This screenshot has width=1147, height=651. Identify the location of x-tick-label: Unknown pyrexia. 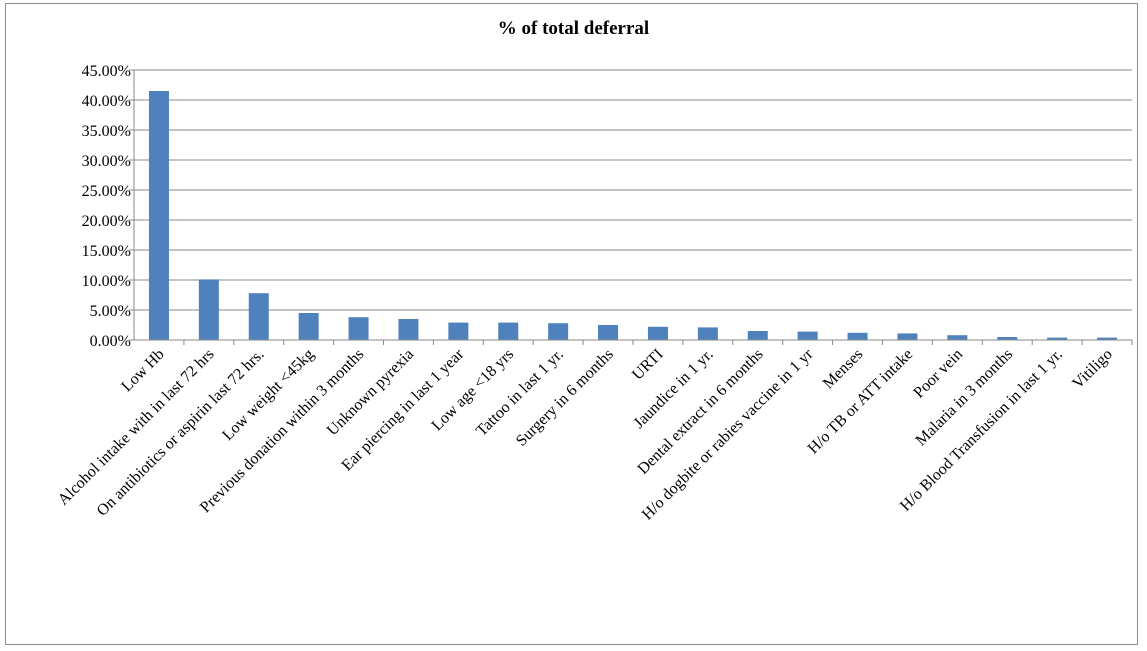
(370, 392).